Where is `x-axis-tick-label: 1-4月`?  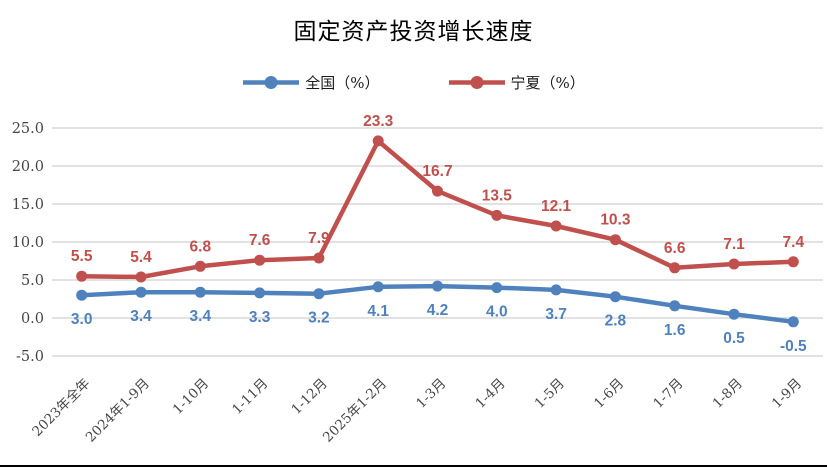 x-axis-tick-label: 1-4月 is located at coordinates (490, 394).